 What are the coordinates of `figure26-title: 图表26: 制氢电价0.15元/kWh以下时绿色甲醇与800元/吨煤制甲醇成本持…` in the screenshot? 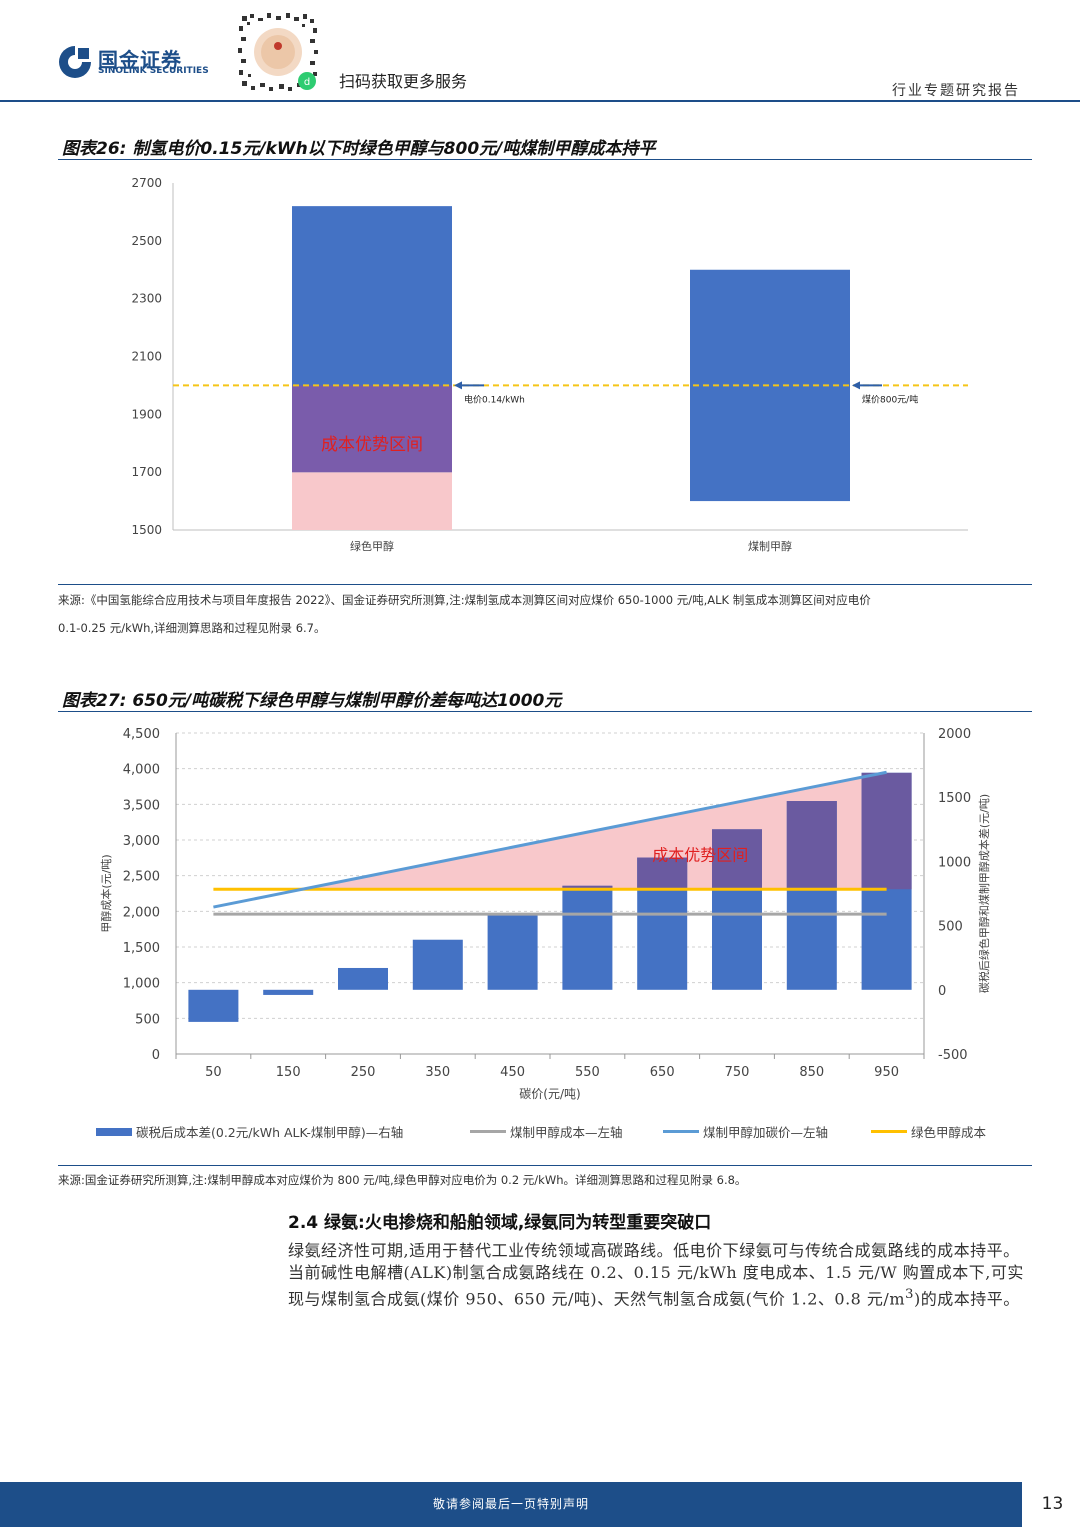 It's located at (359, 149).